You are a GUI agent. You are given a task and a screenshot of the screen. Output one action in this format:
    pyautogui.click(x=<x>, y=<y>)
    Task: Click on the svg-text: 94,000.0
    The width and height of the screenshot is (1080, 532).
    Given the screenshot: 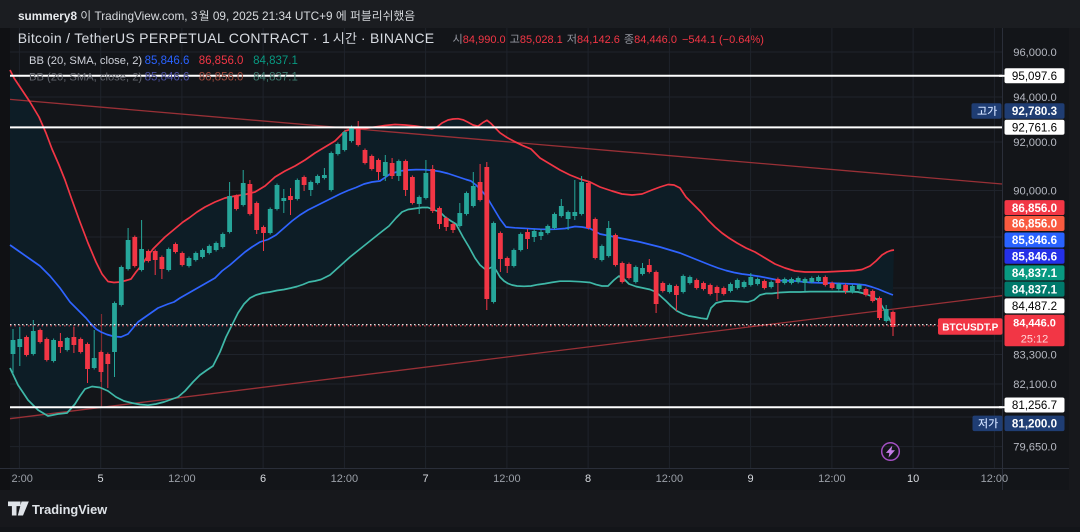 What is the action you would take?
    pyautogui.click(x=1035, y=98)
    